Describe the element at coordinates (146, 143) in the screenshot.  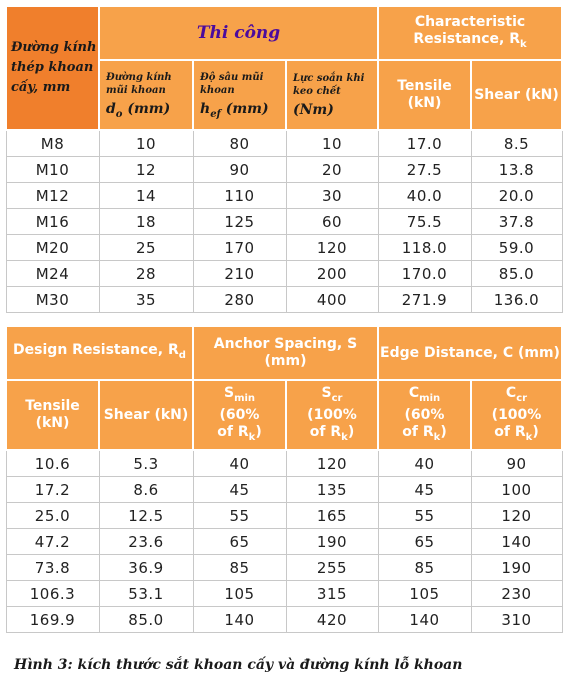
I see `table-cell: 10` at that location.